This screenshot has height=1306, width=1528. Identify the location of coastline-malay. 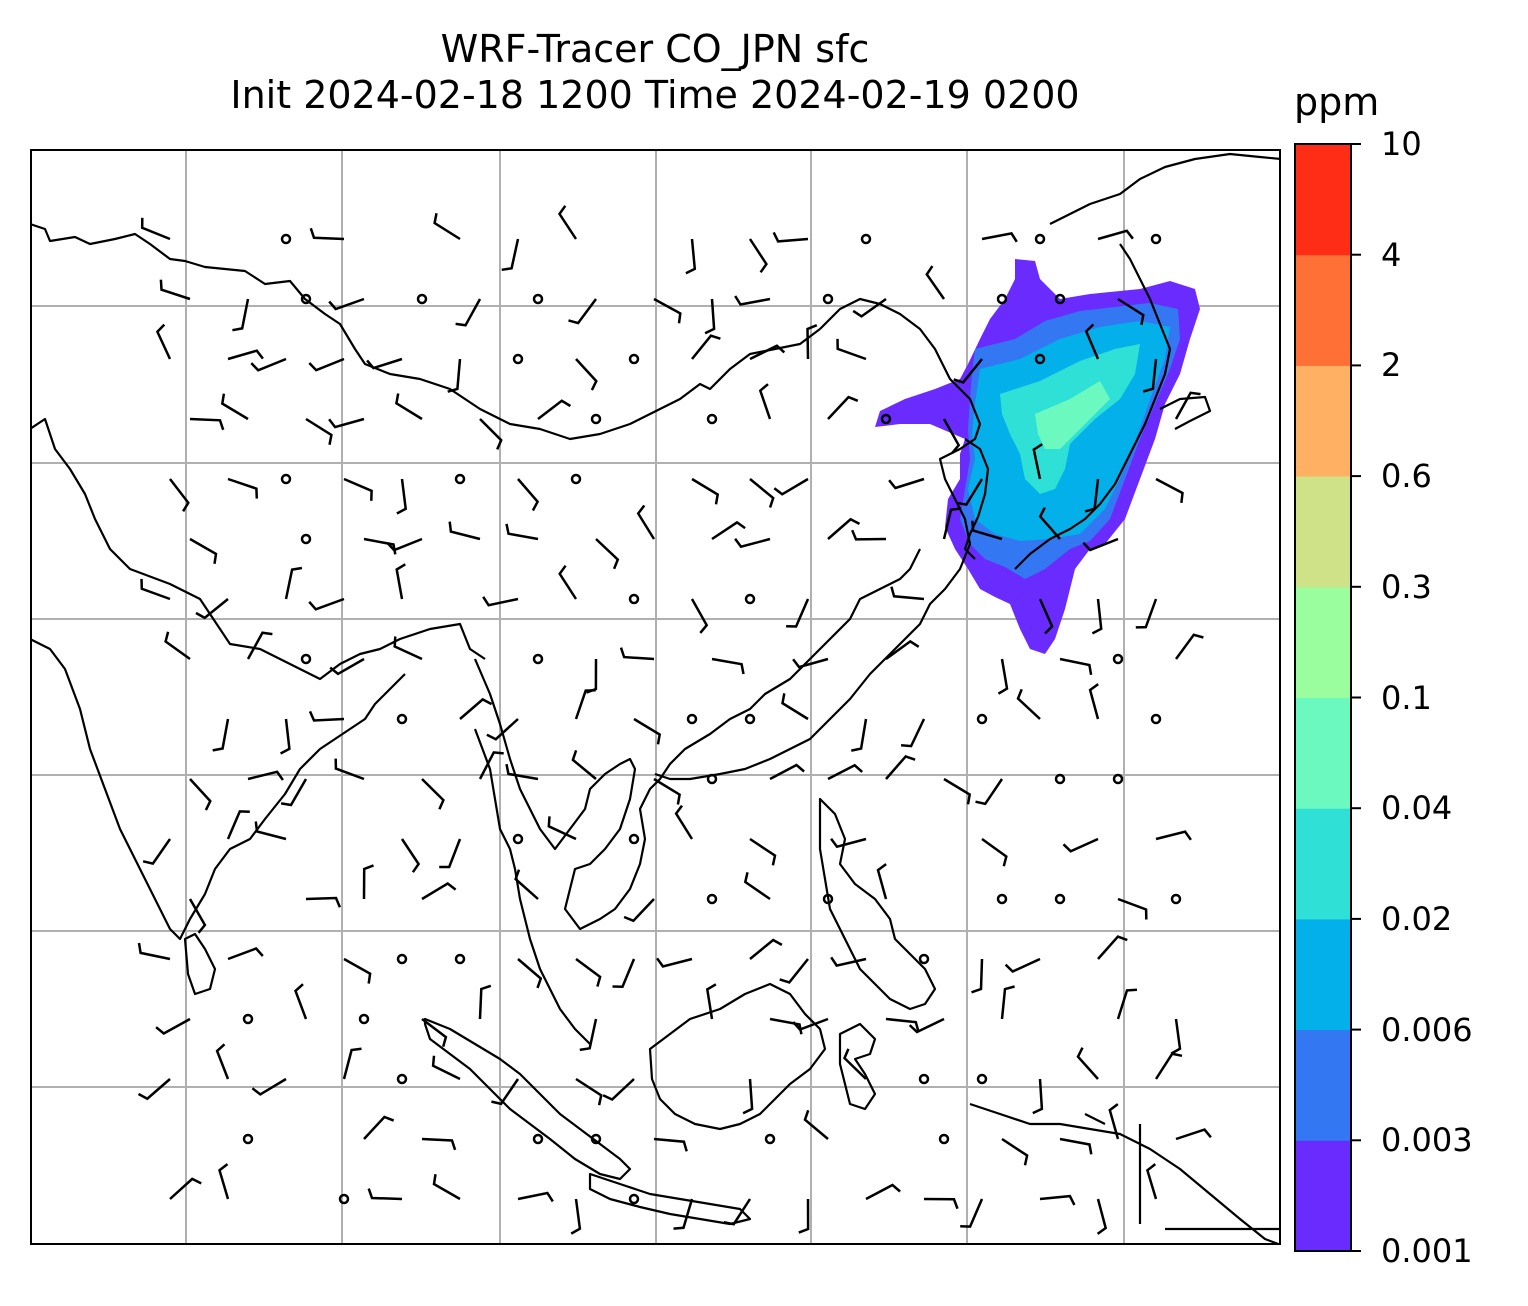
(532, 886).